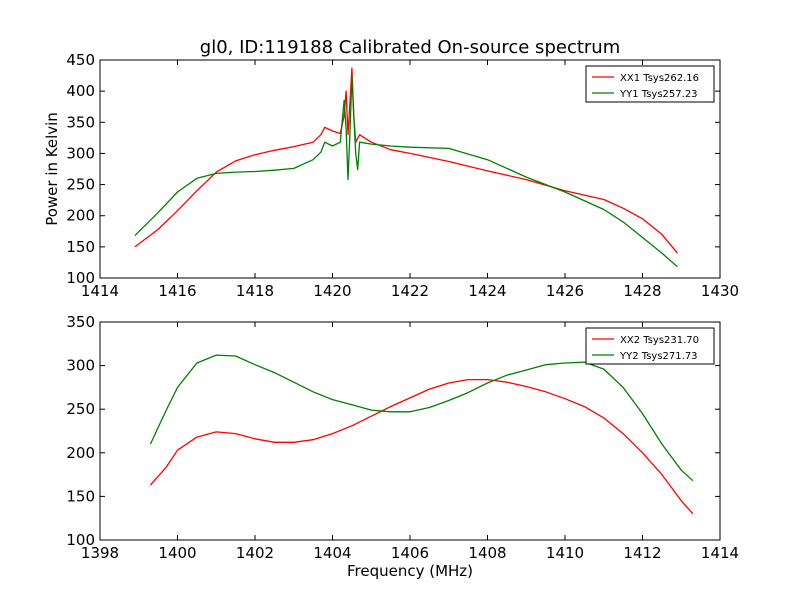 The image size is (800, 604). Describe the element at coordinates (52, 169) in the screenshot. I see `y-axis-label: Power in Kelvin` at that location.